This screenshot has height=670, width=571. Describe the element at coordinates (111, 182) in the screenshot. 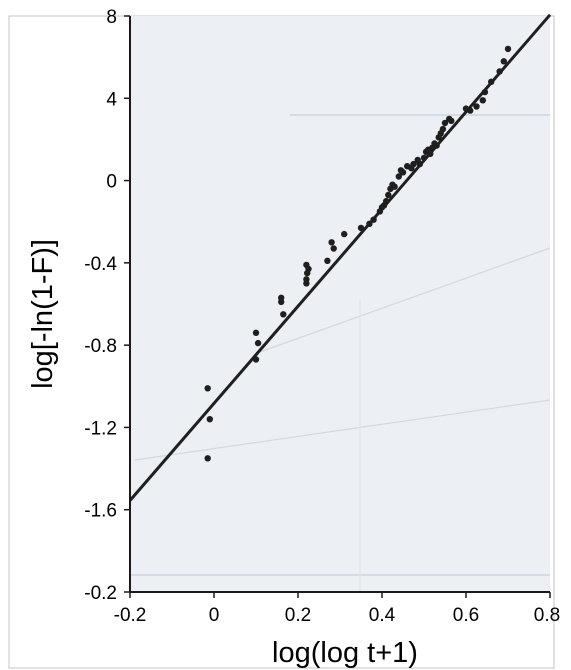

I see `y-tick-label: 0` at that location.